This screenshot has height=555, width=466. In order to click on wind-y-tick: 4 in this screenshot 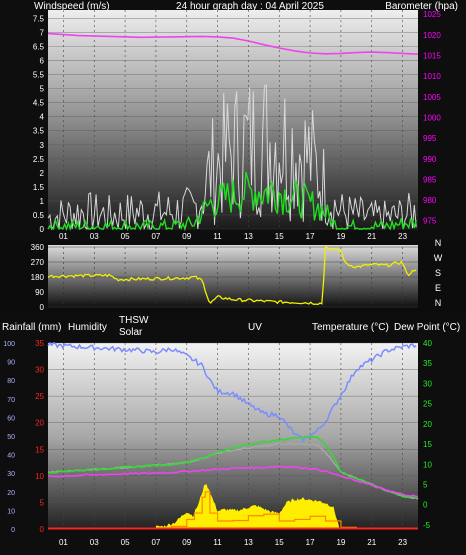, I will do `click(42, 117)`.